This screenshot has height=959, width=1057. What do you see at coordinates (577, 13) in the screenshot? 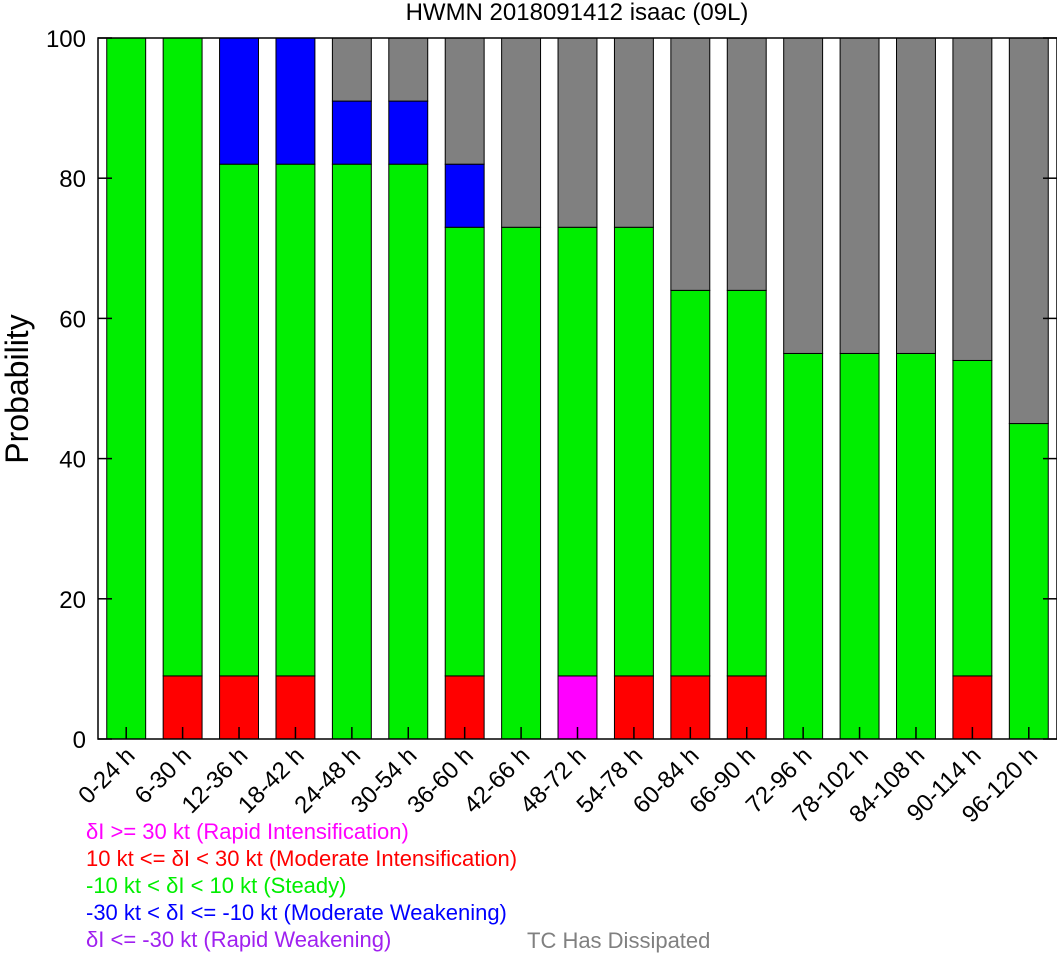
I see `chart-title: HWMN 2018091412 isaac (09L)` at bounding box center [577, 13].